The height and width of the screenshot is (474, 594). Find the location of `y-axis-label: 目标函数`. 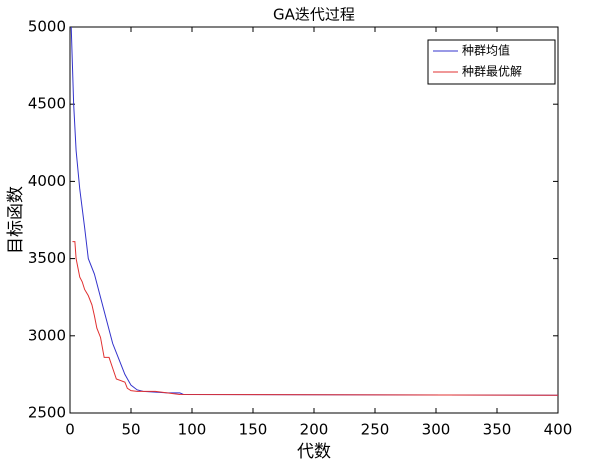

y-axis-label: 目标函数 is located at coordinates (16, 220).